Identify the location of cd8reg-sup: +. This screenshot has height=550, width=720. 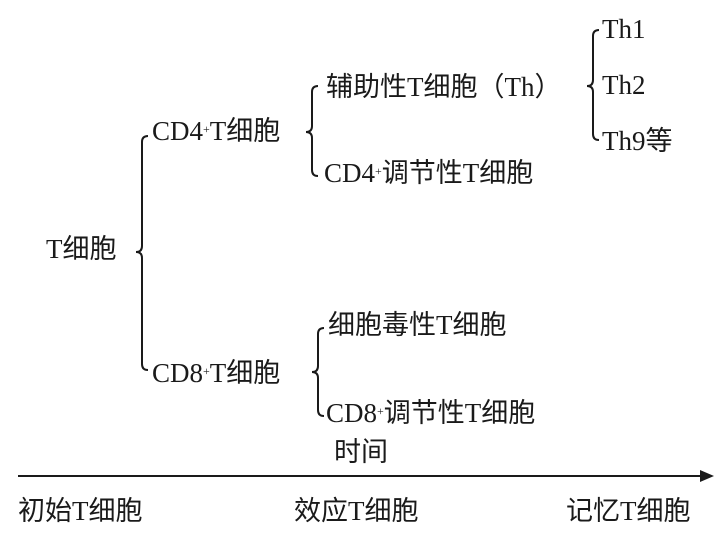
(380, 411).